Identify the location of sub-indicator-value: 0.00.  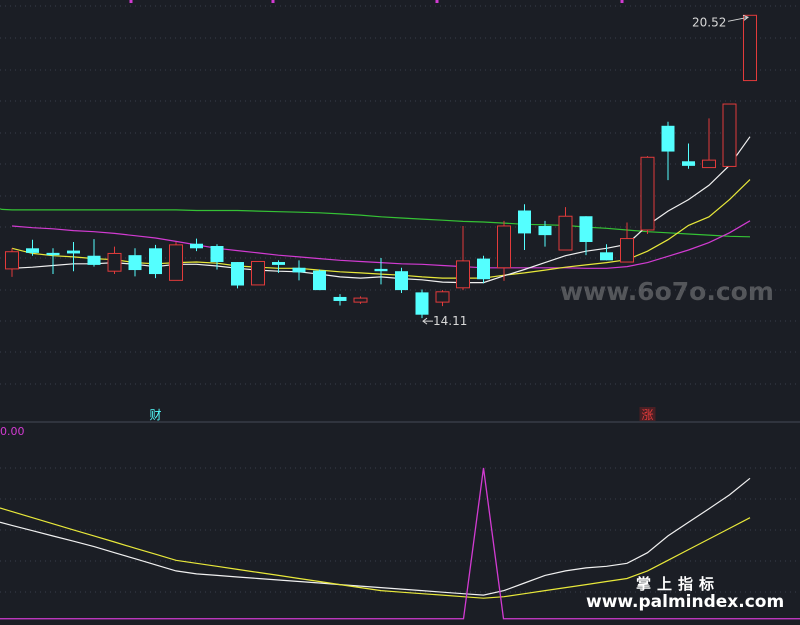
(12, 431).